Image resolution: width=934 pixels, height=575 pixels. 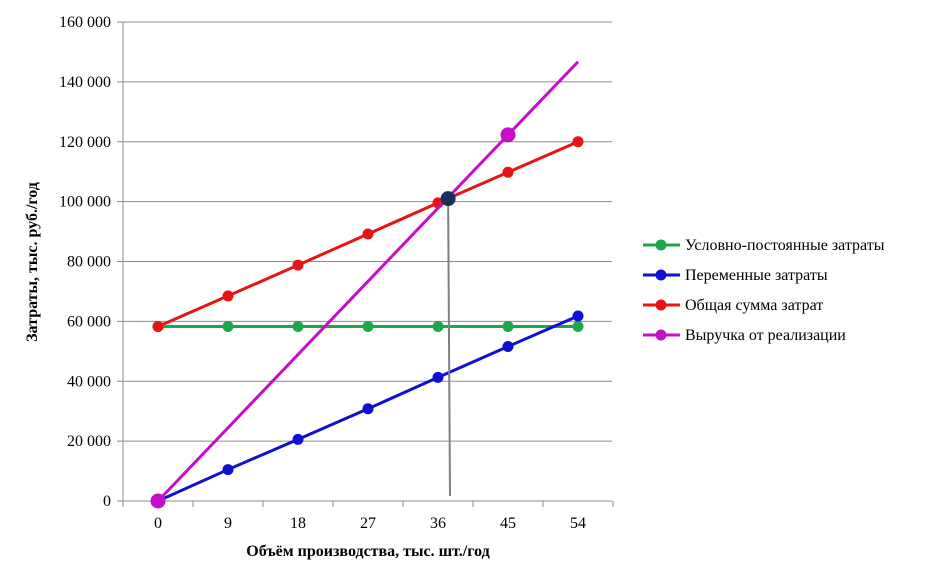 I want to click on y-tick-label: 100 000, so click(x=85, y=202).